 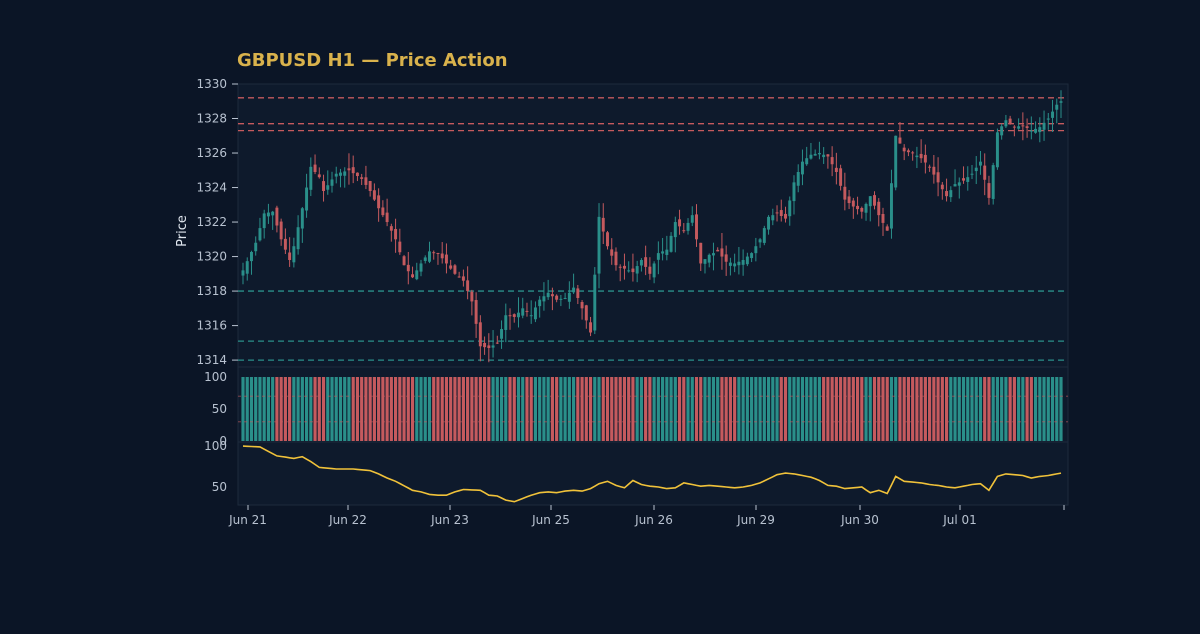 I want to click on oscillator-tick-label: 50, so click(x=219, y=487).